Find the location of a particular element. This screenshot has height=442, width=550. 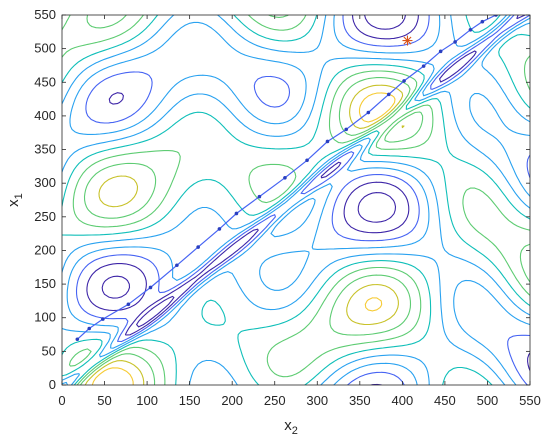

x-tick-label: 100 is located at coordinates (147, 400).